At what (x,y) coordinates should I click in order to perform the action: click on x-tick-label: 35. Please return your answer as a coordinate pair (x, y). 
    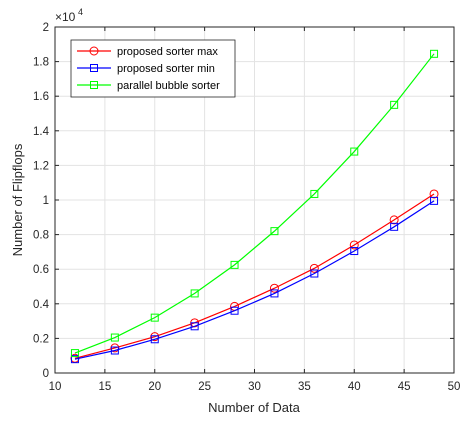
    Looking at the image, I should click on (304, 387).